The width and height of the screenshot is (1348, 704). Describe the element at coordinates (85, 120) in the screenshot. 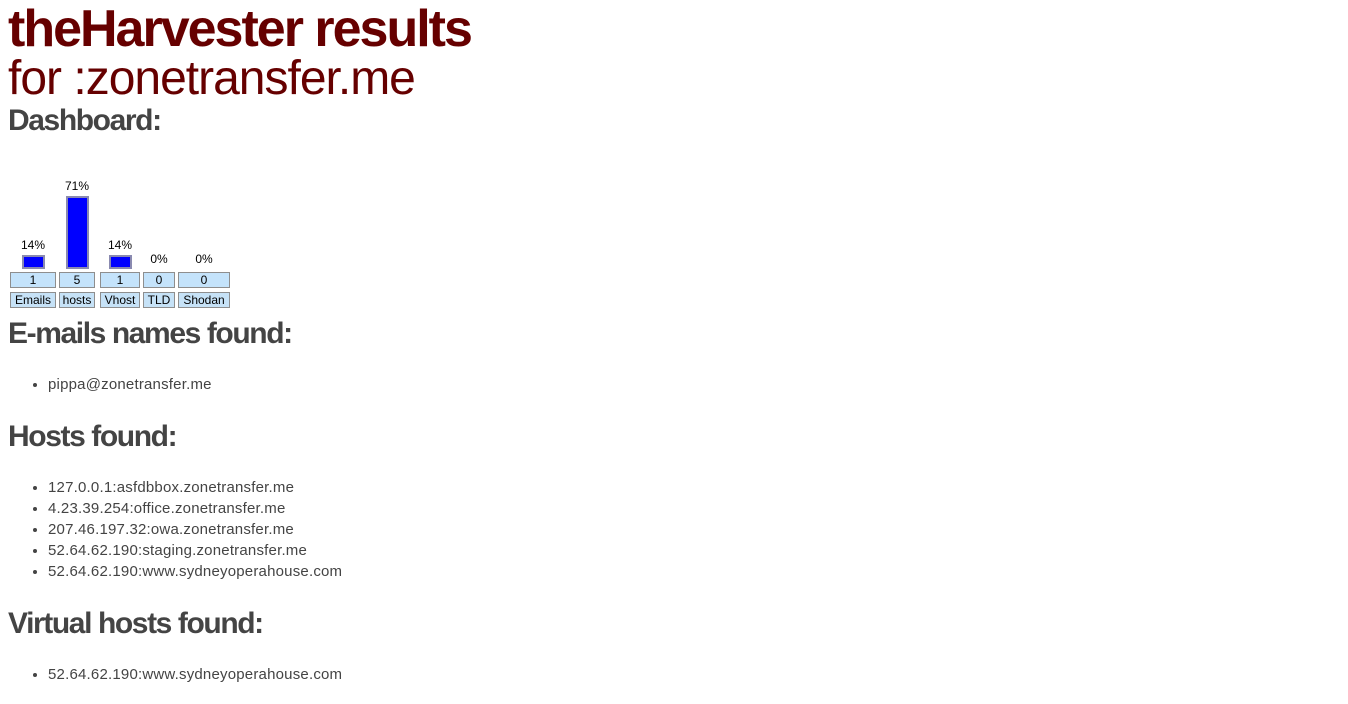

I see `dashboard-heading: Dashboard:` at that location.